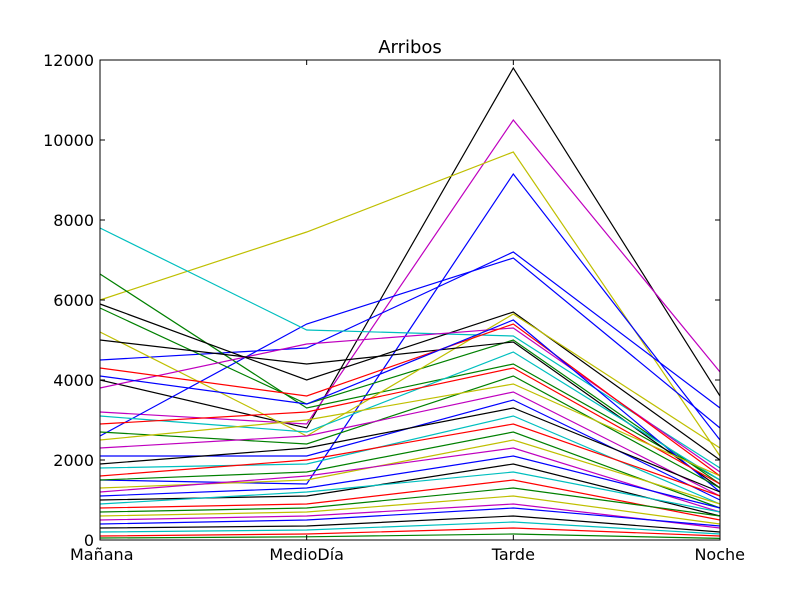 The image size is (800, 604). I want to click on y-tick-label: 6000, so click(73, 300).